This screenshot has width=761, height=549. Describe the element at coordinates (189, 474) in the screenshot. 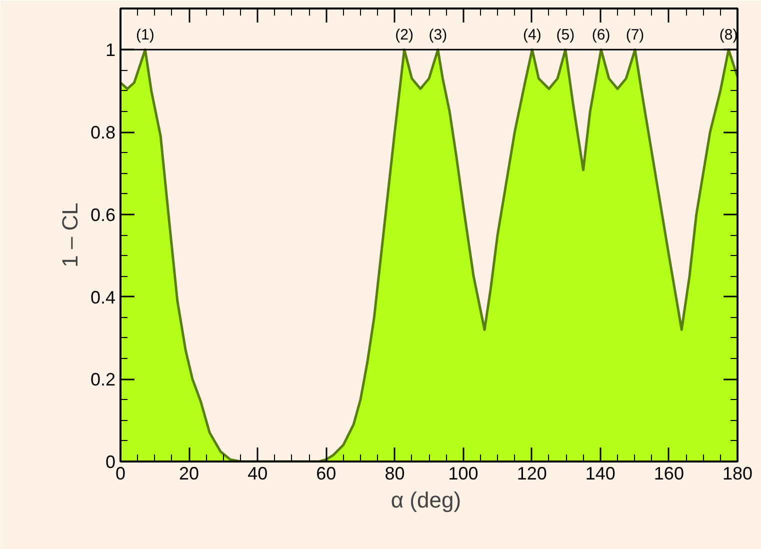

I see `x-tick-label: 20` at that location.